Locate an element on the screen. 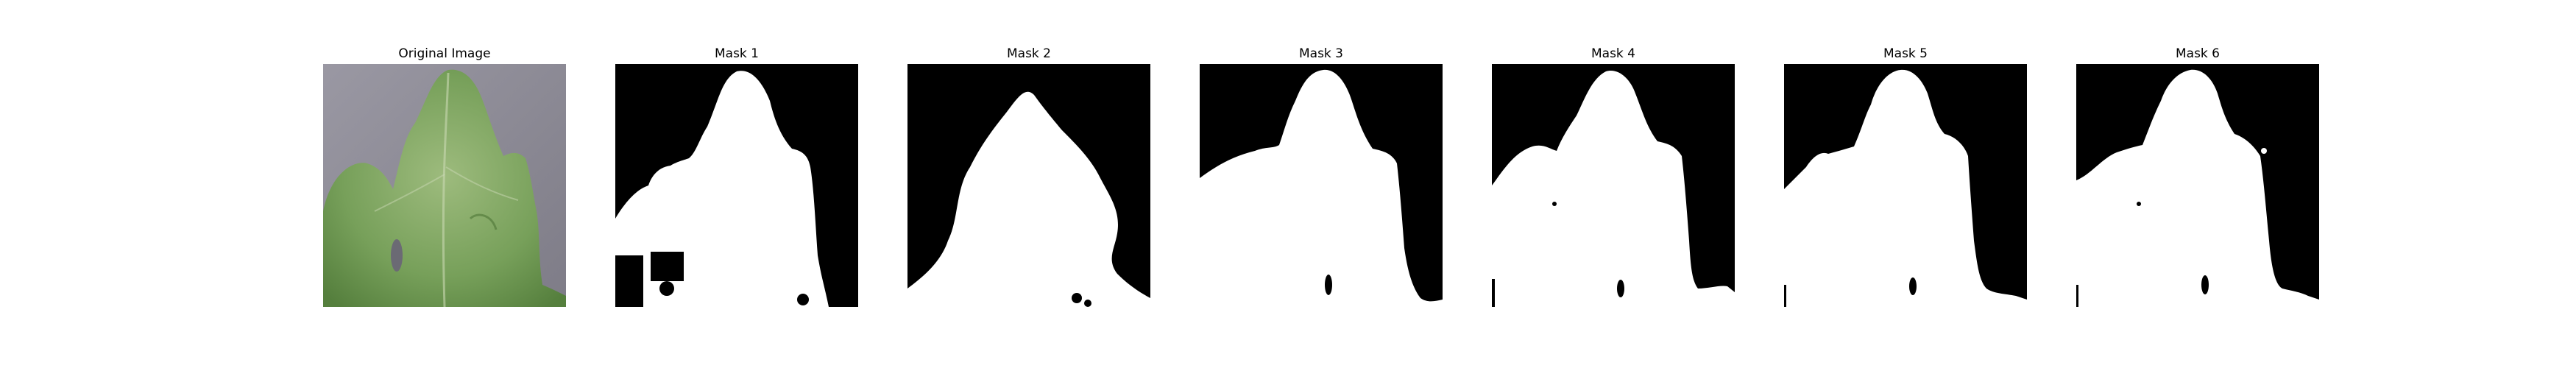 This screenshot has width=2576, height=368. panel-title: Mask 1 is located at coordinates (736, 53).